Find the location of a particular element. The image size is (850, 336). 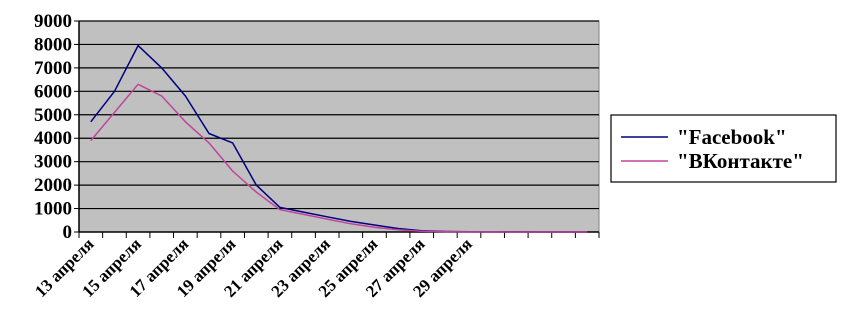

y-tick-label: 5000 is located at coordinates (53, 115).